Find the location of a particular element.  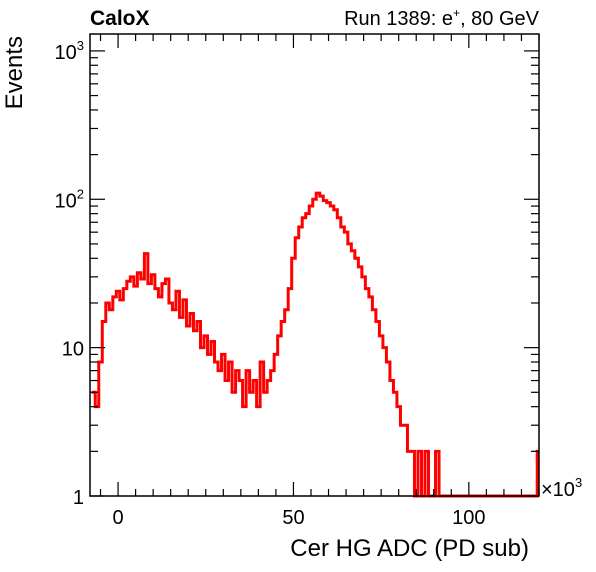

run-label-tail: , 80 GeV is located at coordinates (500, 19).